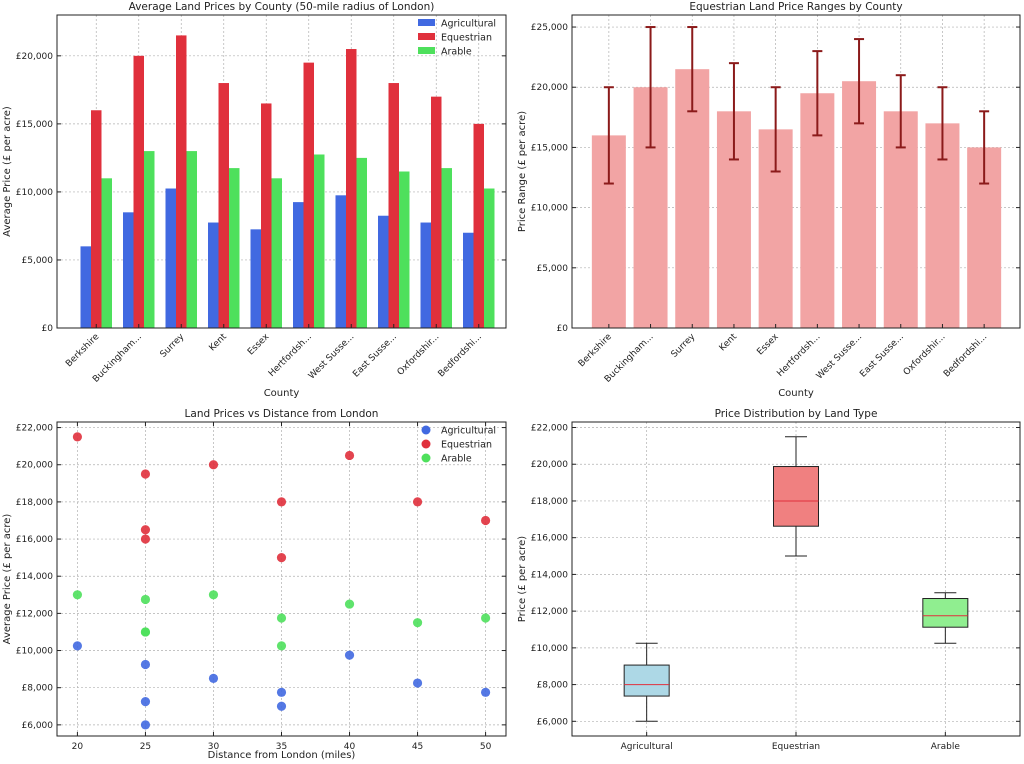  What do you see at coordinates (795, 7) in the screenshot?
I see `chart-title: Equestrian Land Price Ranges by County` at bounding box center [795, 7].